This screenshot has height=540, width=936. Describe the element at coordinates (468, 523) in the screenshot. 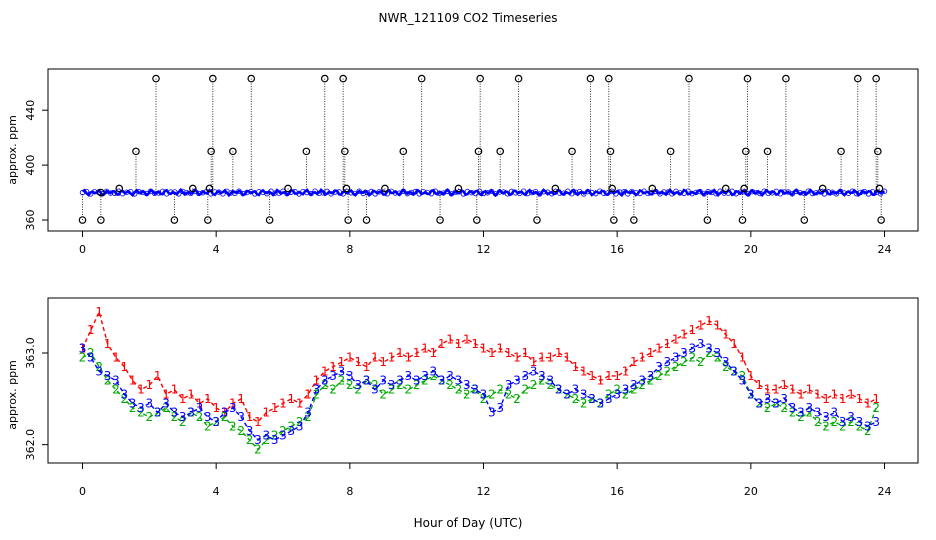

I see `x-axis-label: Hour of Day (UTC)` at that location.